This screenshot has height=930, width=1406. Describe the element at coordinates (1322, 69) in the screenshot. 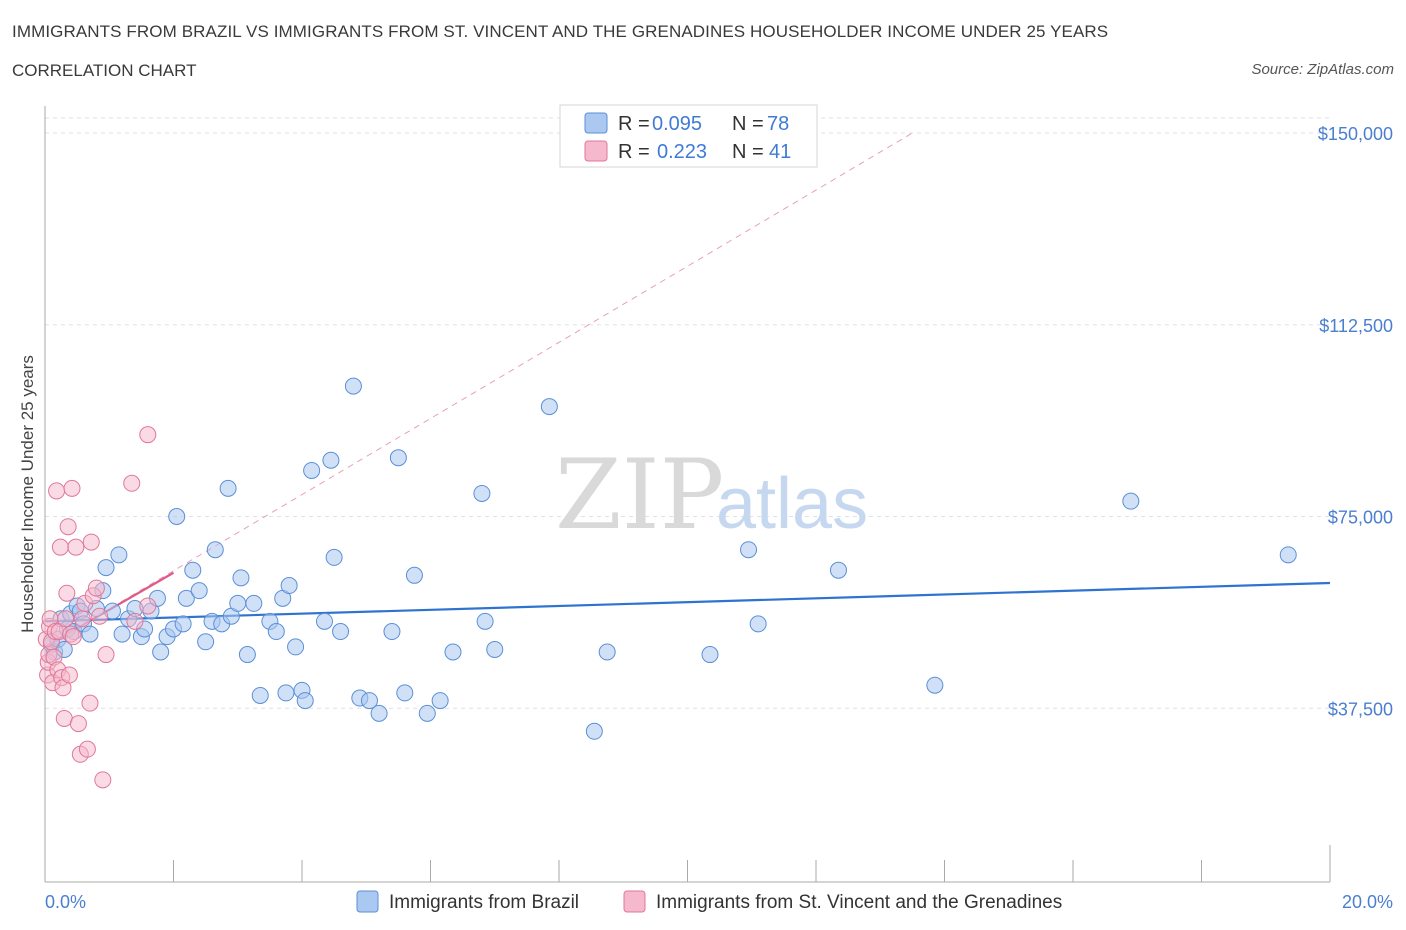

I see `source-label: Source: ZipAtlas.com` at that location.